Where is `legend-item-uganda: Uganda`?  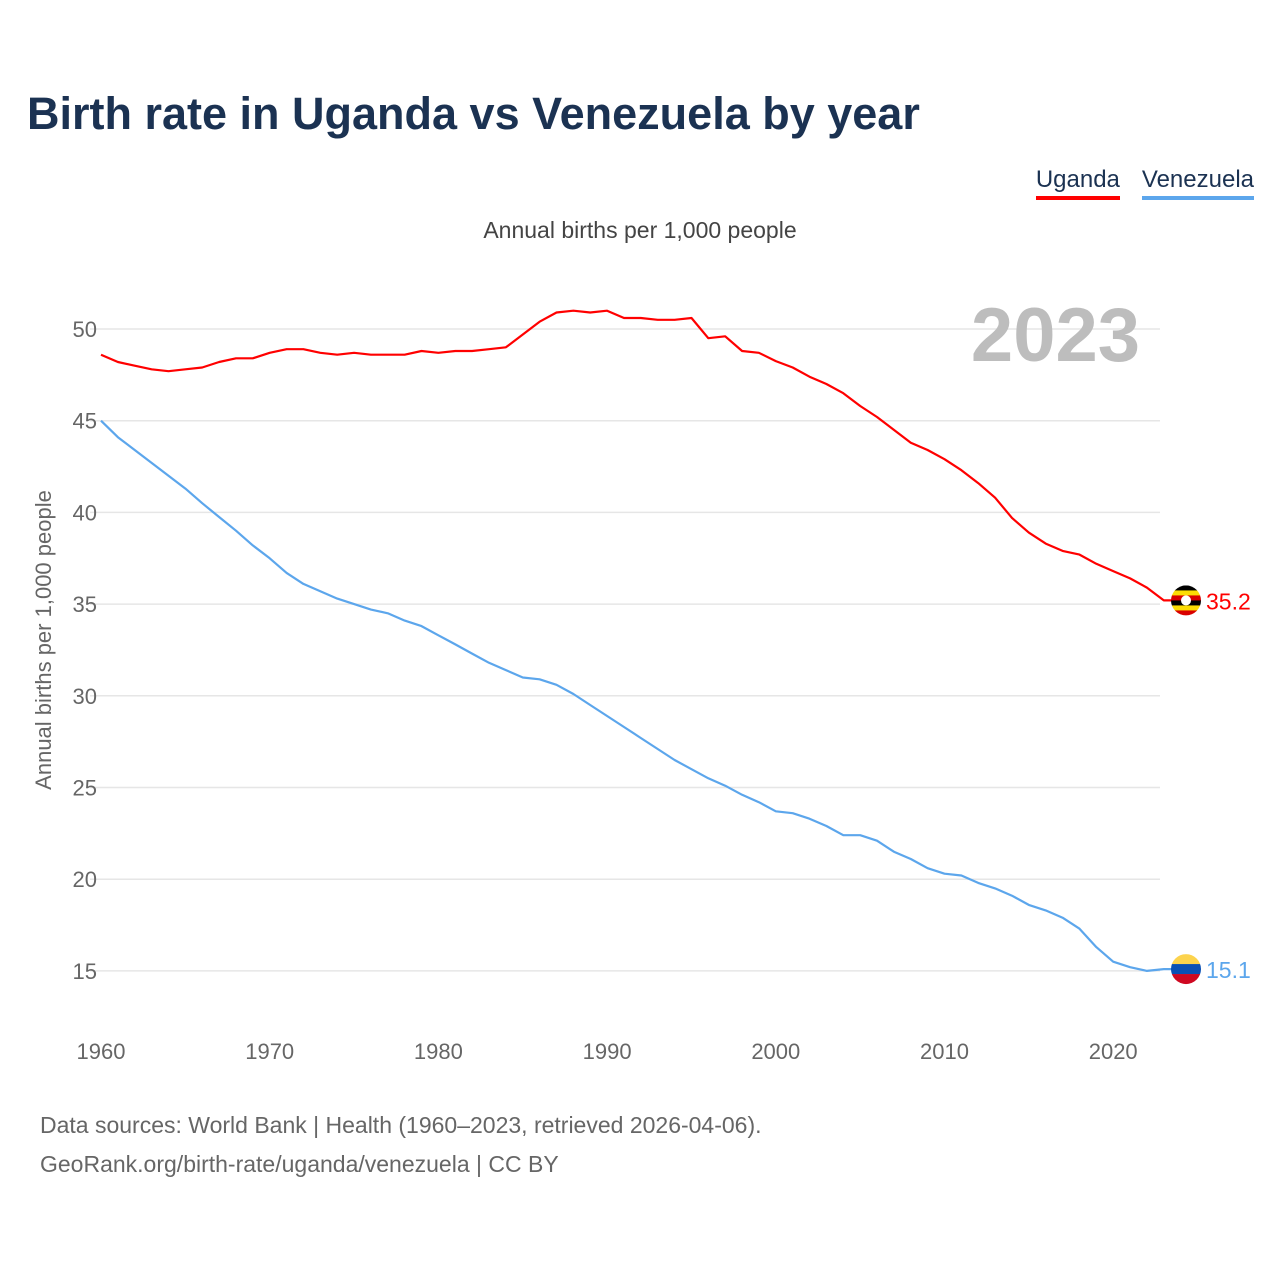 legend-item-uganda: Uganda is located at coordinates (1077, 183).